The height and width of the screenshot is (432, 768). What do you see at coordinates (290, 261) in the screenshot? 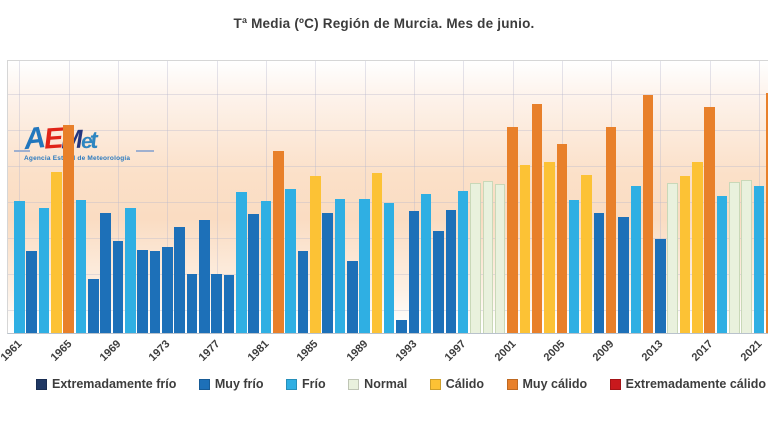
I see `bar-1983` at bounding box center [290, 261].